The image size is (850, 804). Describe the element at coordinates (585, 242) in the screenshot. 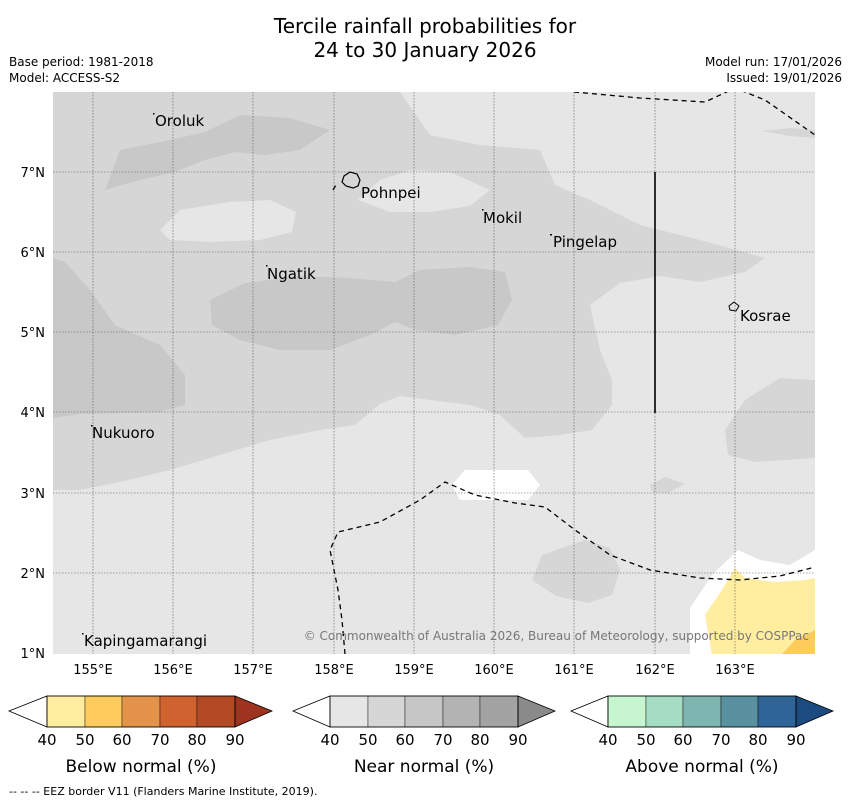

I see `place-label-pingelap: Pingelap` at that location.